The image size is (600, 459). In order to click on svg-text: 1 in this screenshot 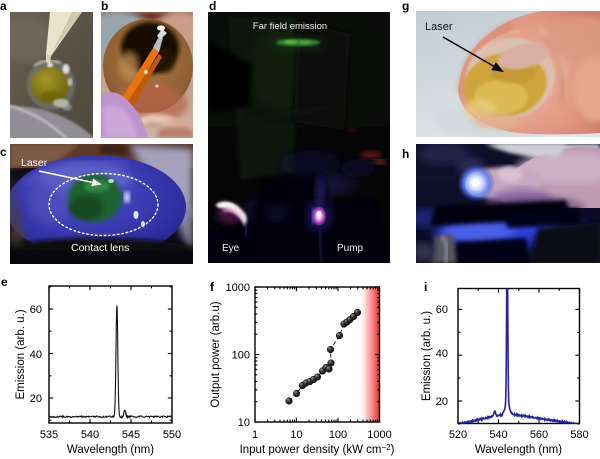, I will do `click(255, 435)`.